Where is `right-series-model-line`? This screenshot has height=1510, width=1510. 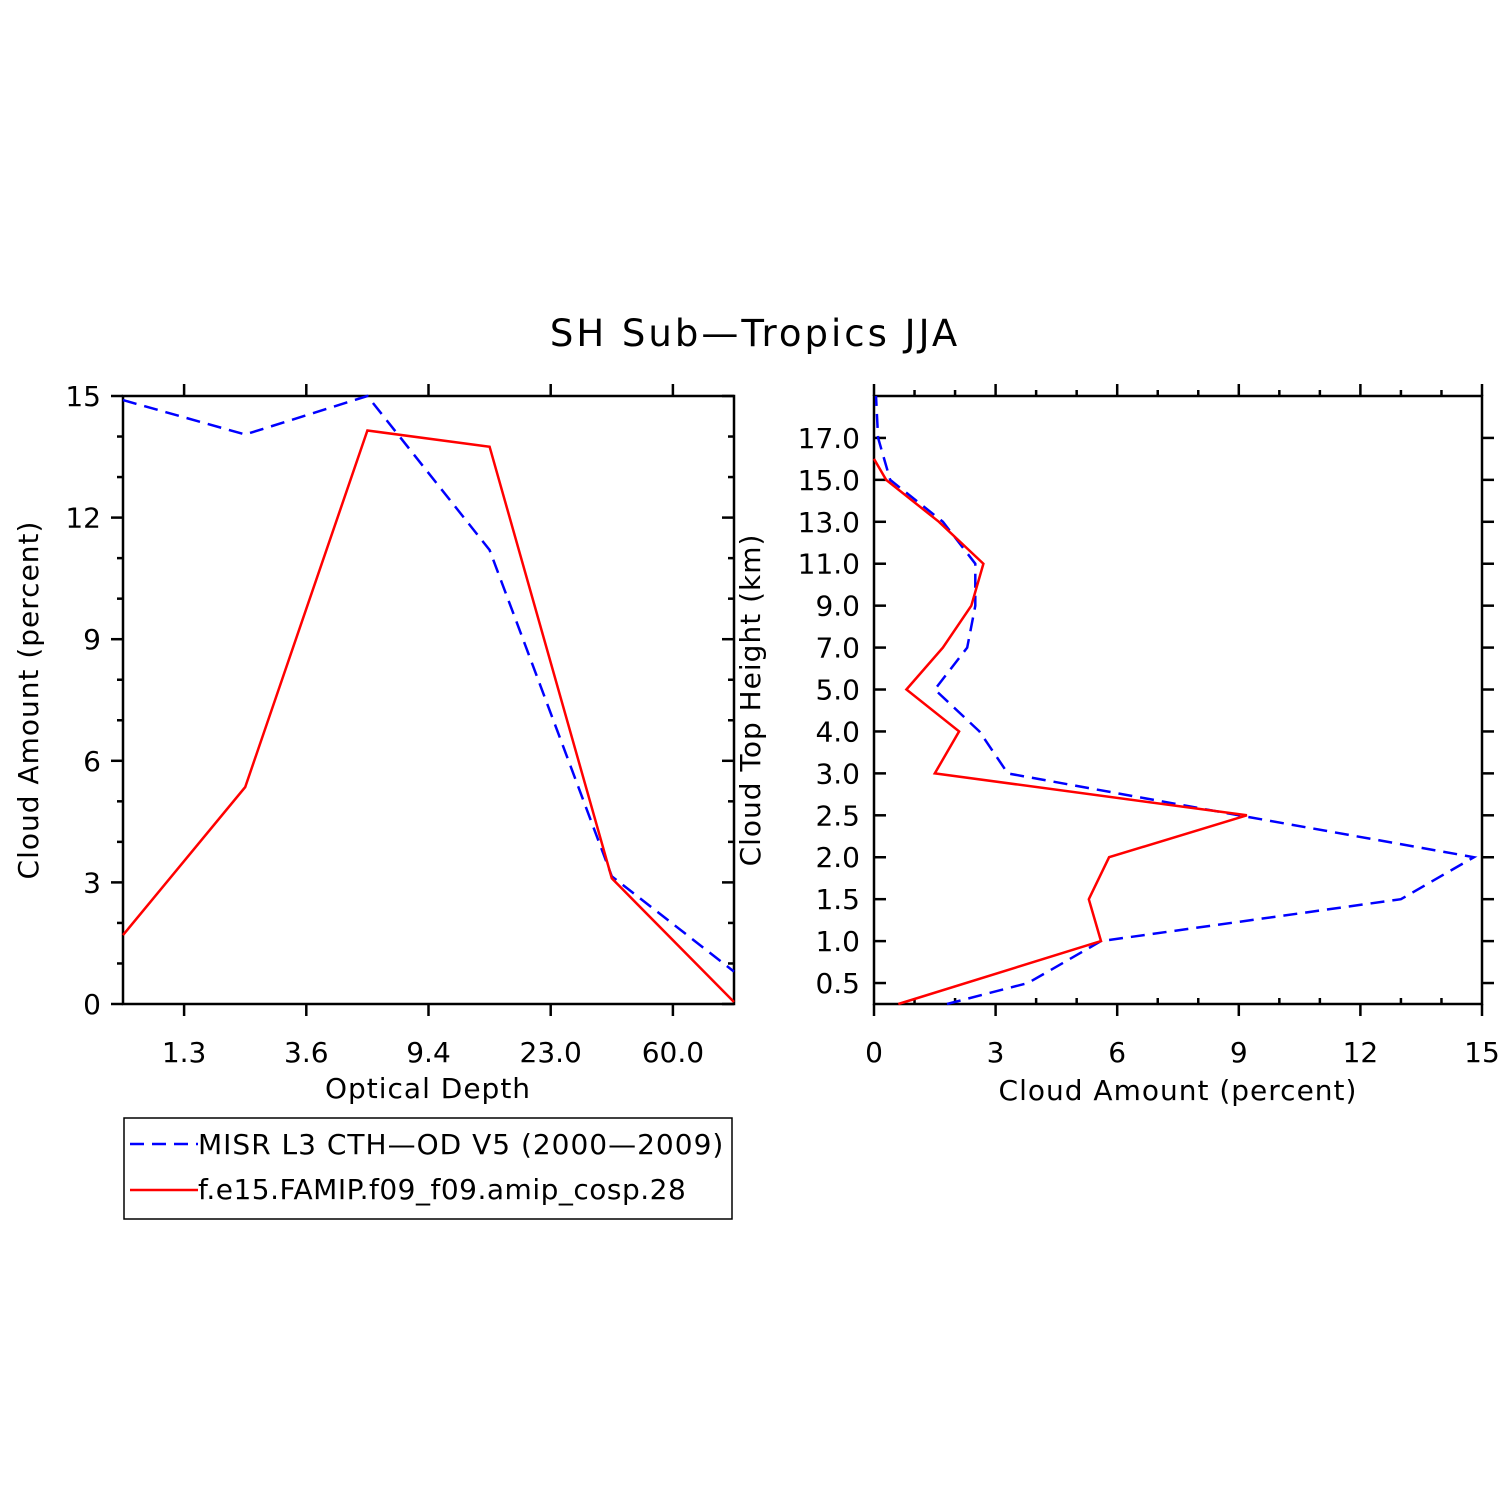
right-series-model-line is located at coordinates (1060, 732).